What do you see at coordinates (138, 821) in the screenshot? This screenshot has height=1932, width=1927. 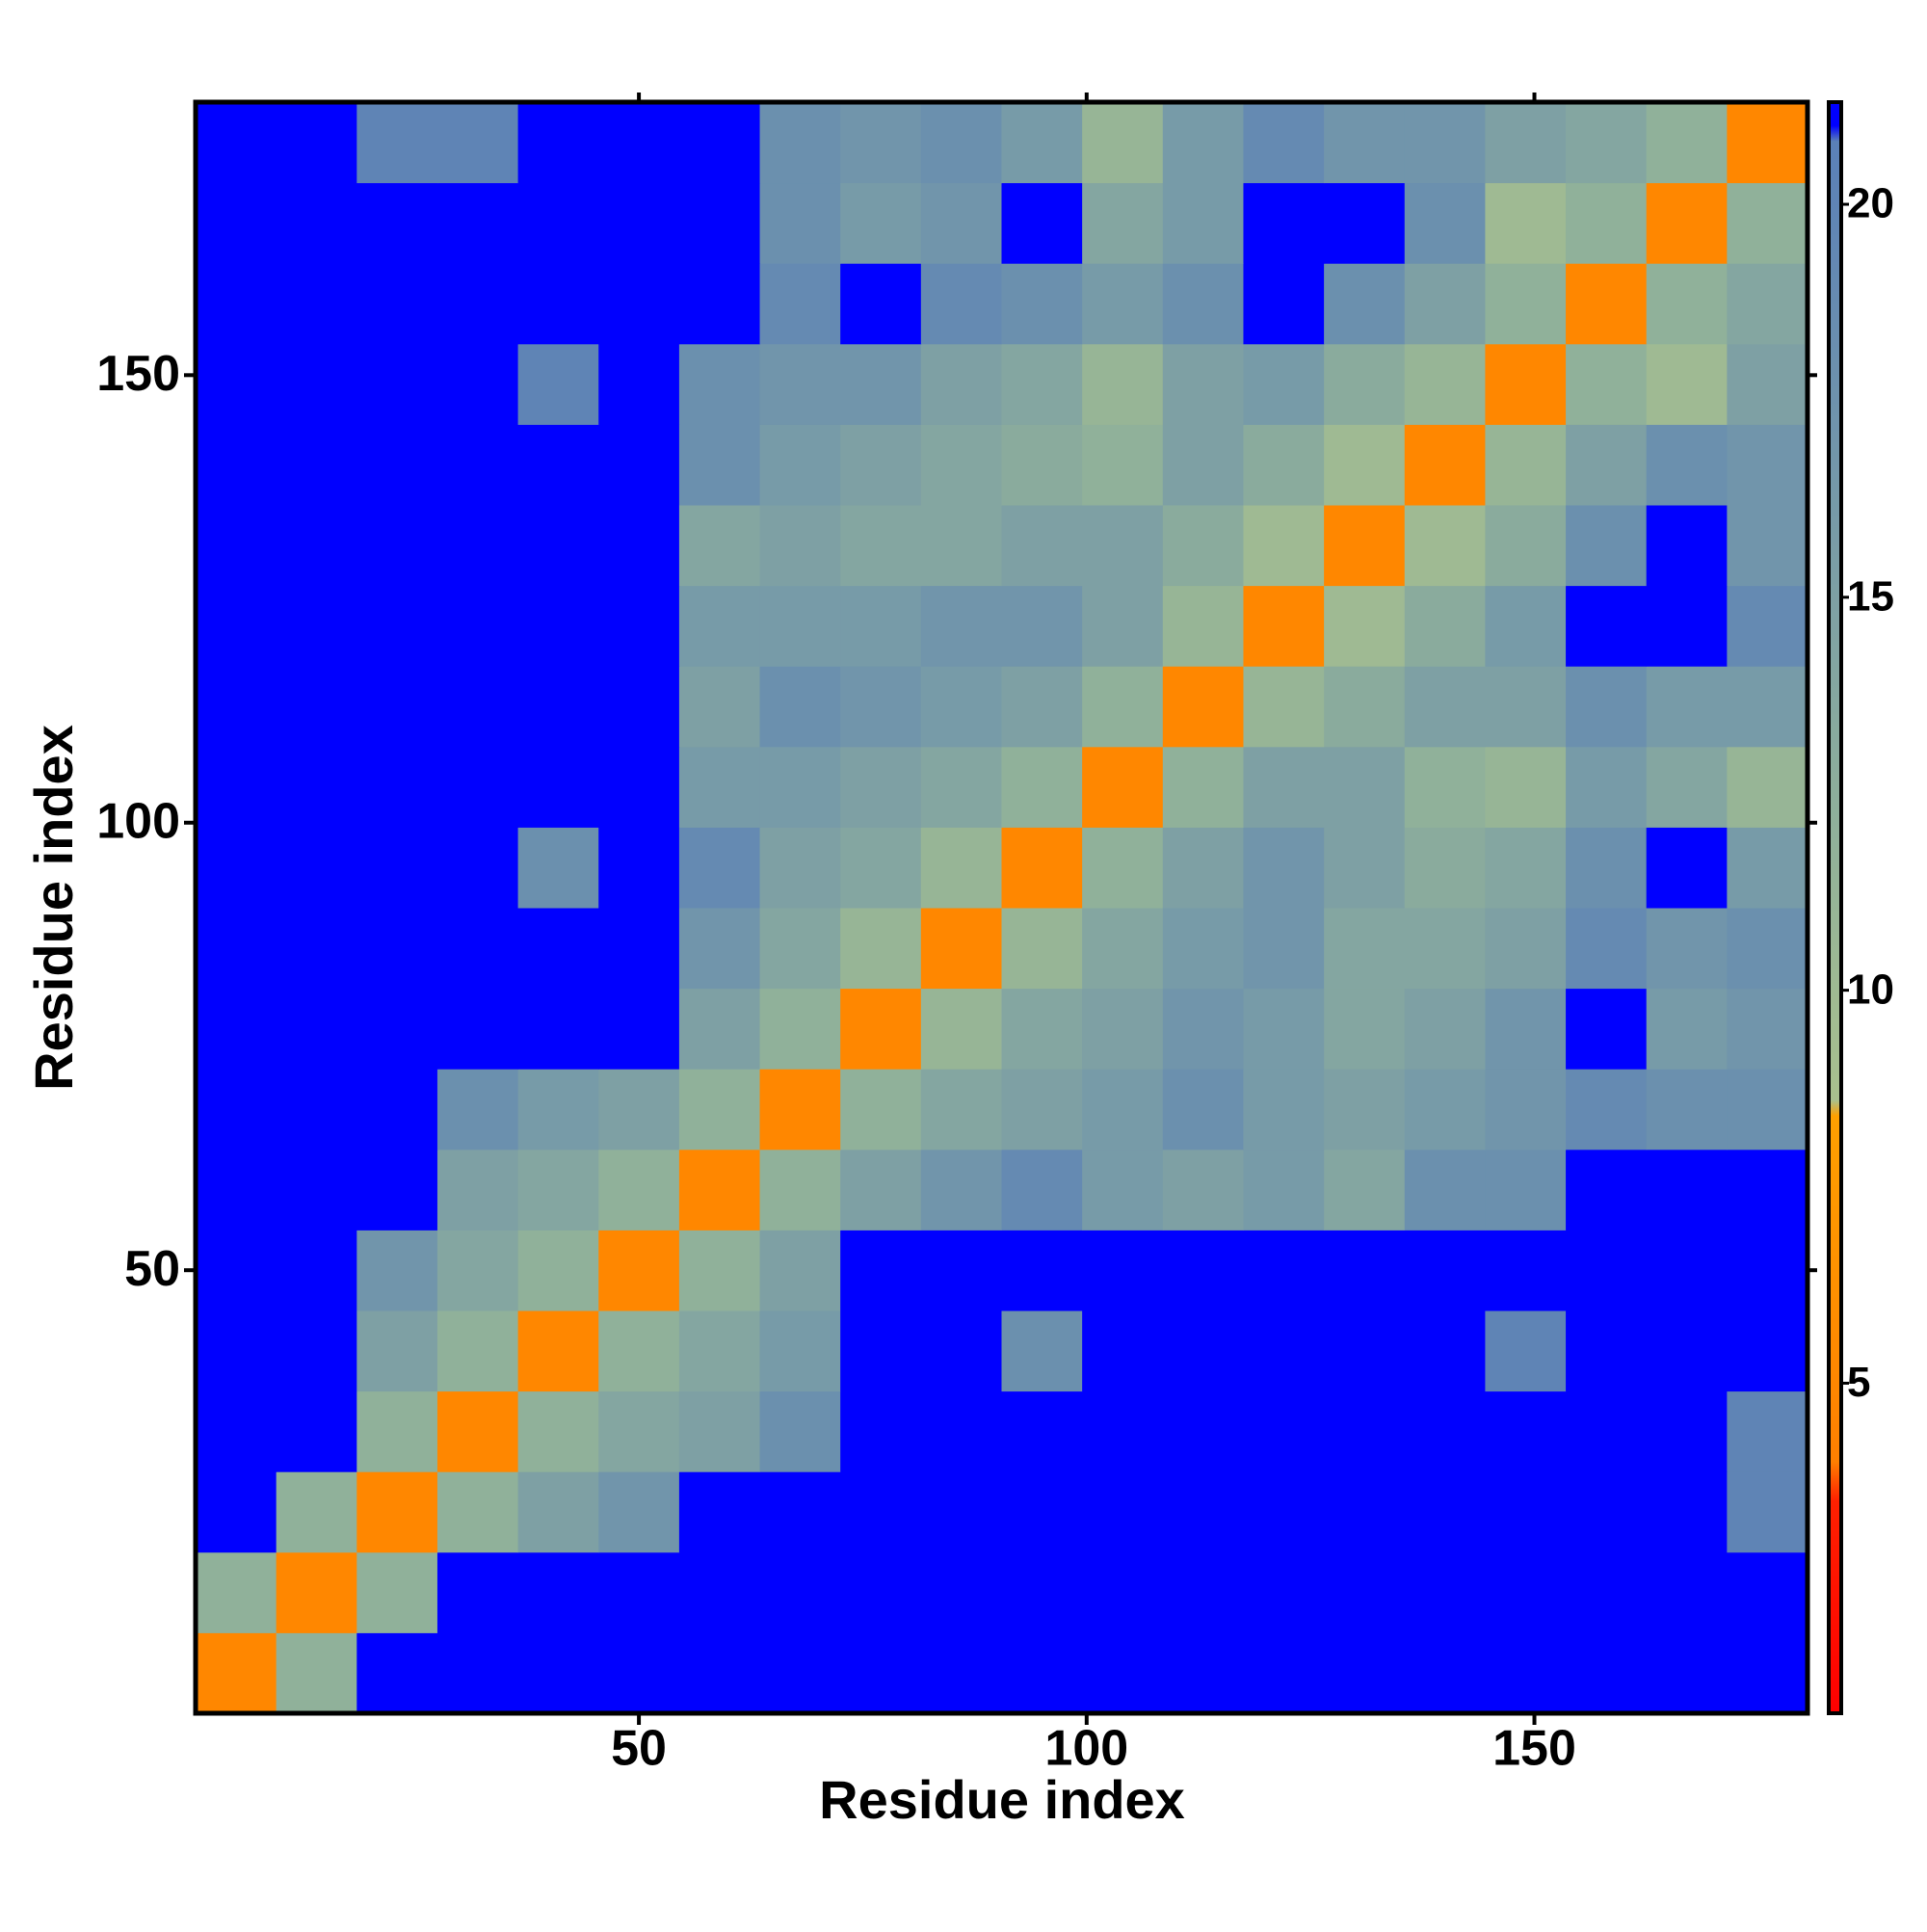 I see `y-tick-label: 100` at bounding box center [138, 821].